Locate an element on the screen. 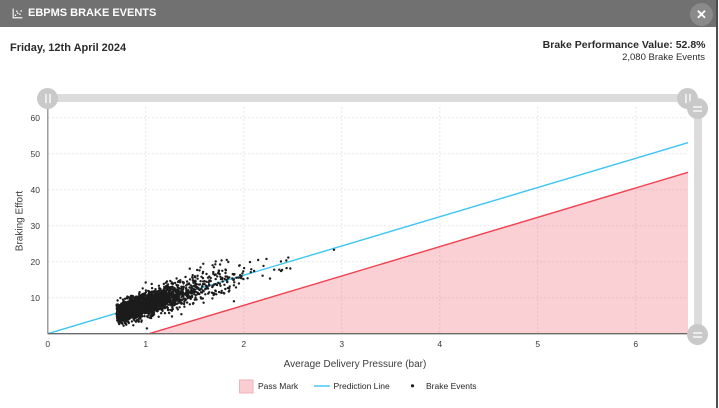 This screenshot has width=719, height=408. svg-text: 4 is located at coordinates (439, 344).